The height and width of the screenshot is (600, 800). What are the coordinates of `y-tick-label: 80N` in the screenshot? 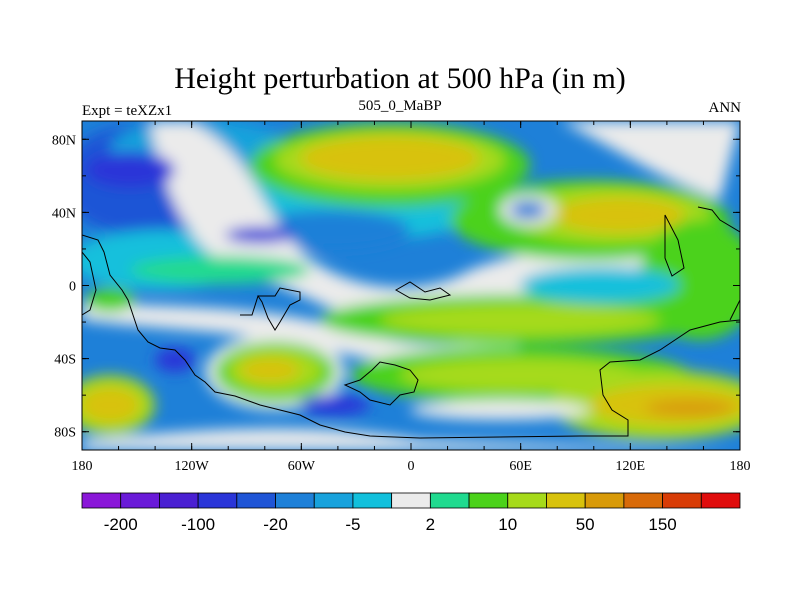 It's located at (64, 140).